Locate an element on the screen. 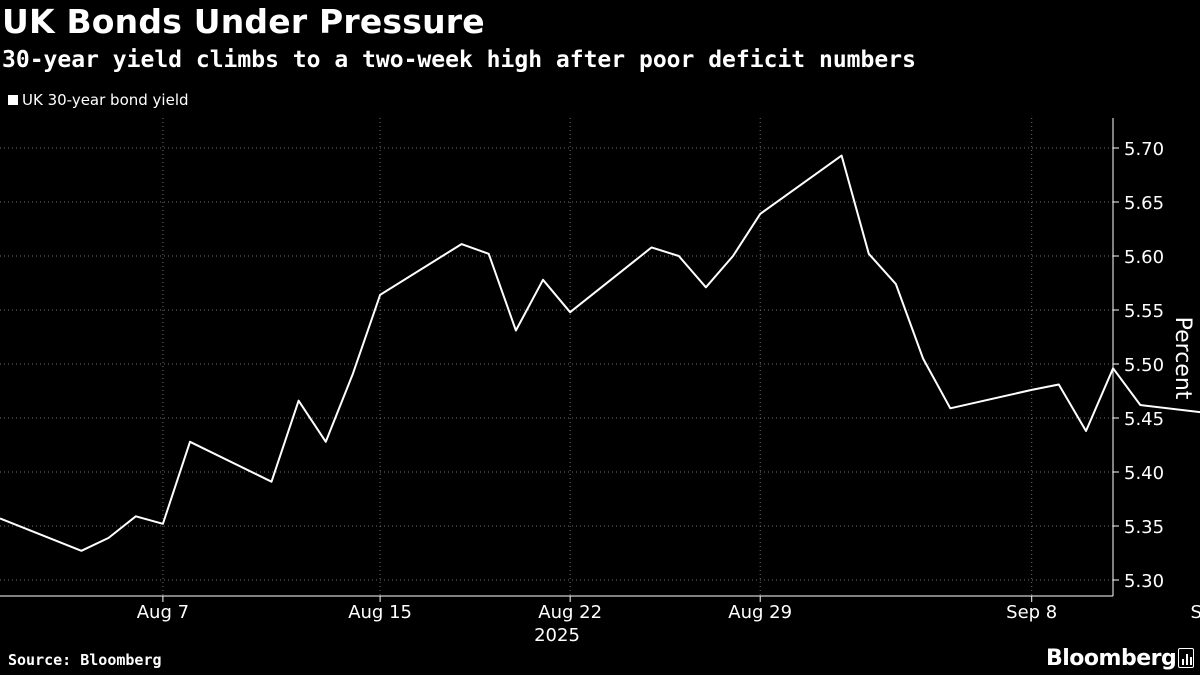  bloomberg-chart-icon is located at coordinates (1186, 658).